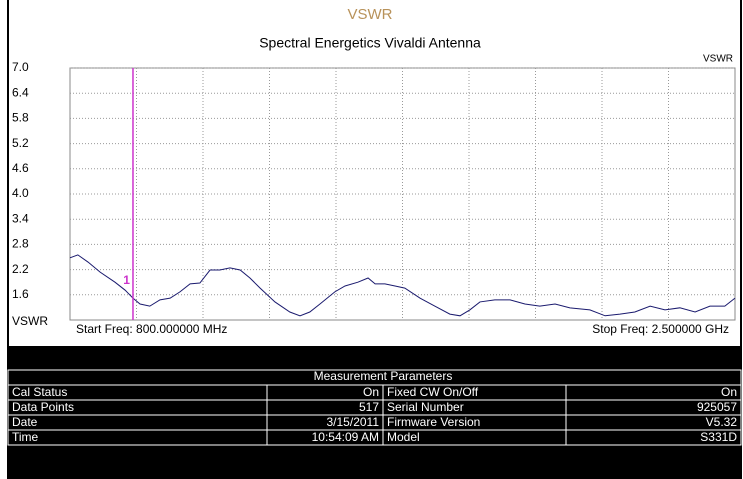 This screenshot has width=743, height=479. What do you see at coordinates (20, 218) in the screenshot?
I see `y-tick-label: 3.4` at bounding box center [20, 218].